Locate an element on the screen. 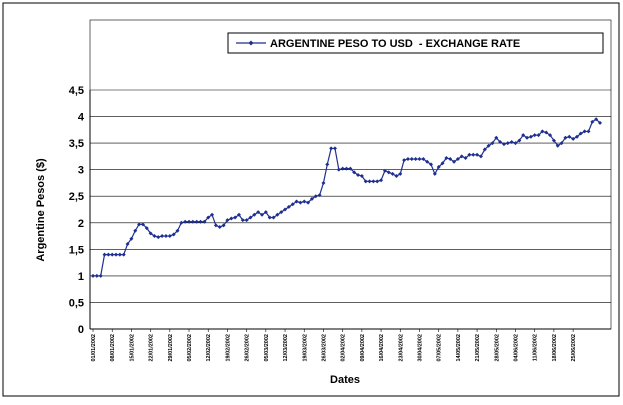  legend-box is located at coordinates (415, 43).